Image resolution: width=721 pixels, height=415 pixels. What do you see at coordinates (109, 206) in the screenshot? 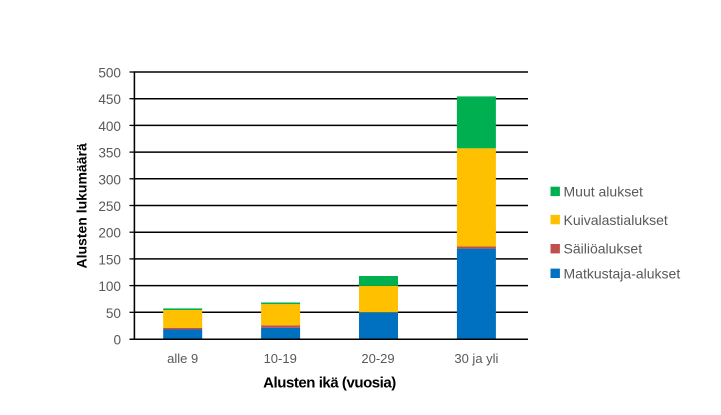
I see `svg-text: 250` at bounding box center [109, 206].